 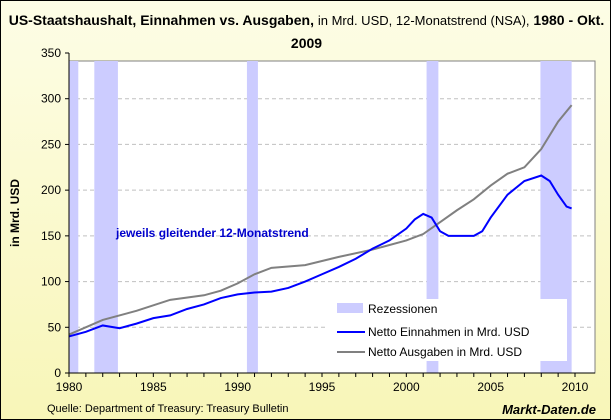 What do you see at coordinates (51, 236) in the screenshot?
I see `y-tick-label: 150` at bounding box center [51, 236].